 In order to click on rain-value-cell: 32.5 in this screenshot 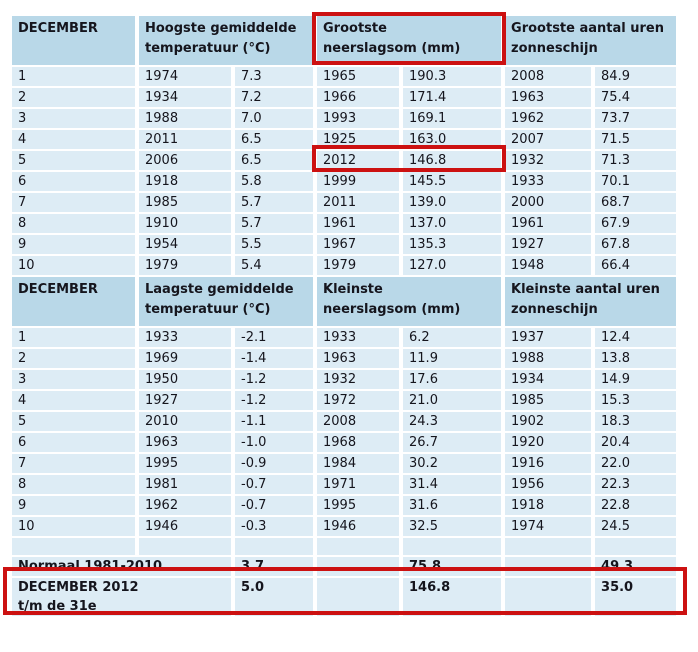, I will do `click(452, 526)`.